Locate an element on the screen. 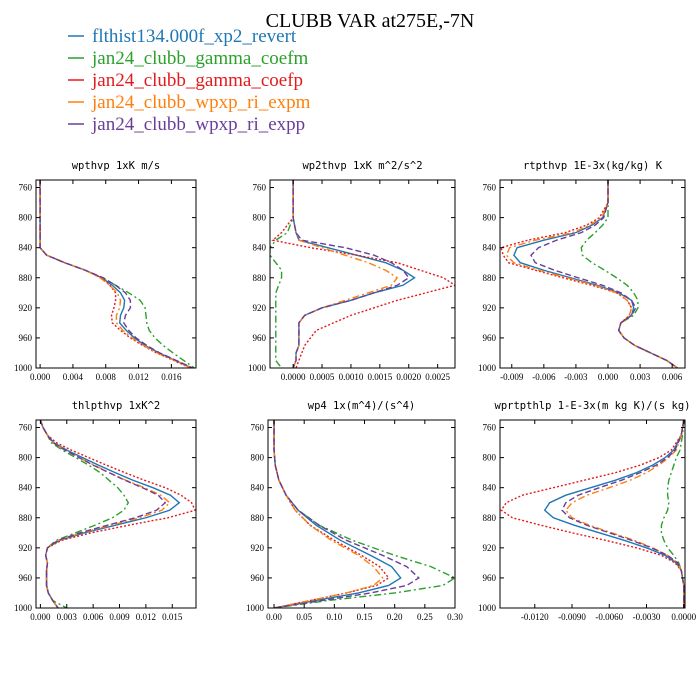  x-tick-label: -0.003 is located at coordinates (576, 377).